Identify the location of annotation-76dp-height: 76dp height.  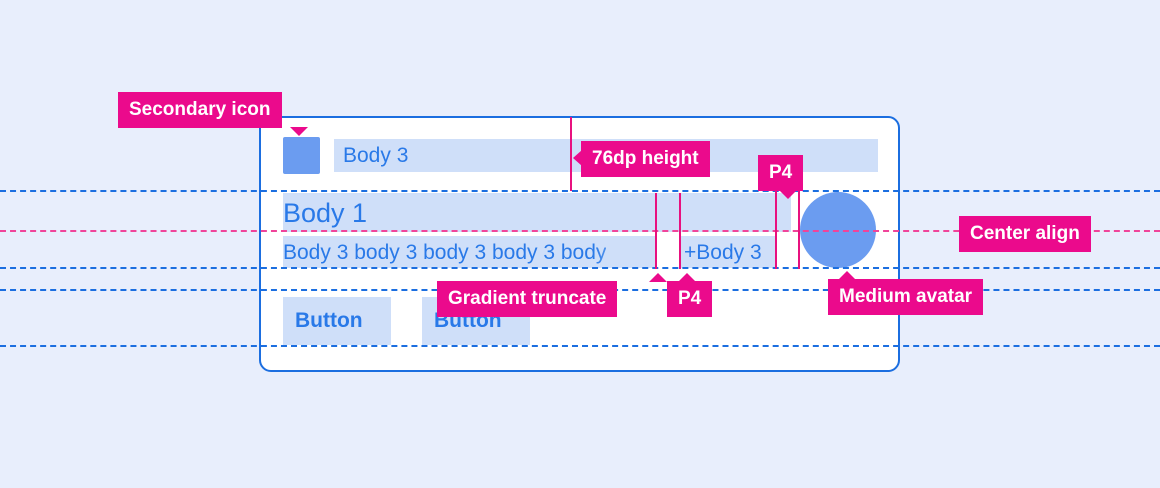
(641, 159).